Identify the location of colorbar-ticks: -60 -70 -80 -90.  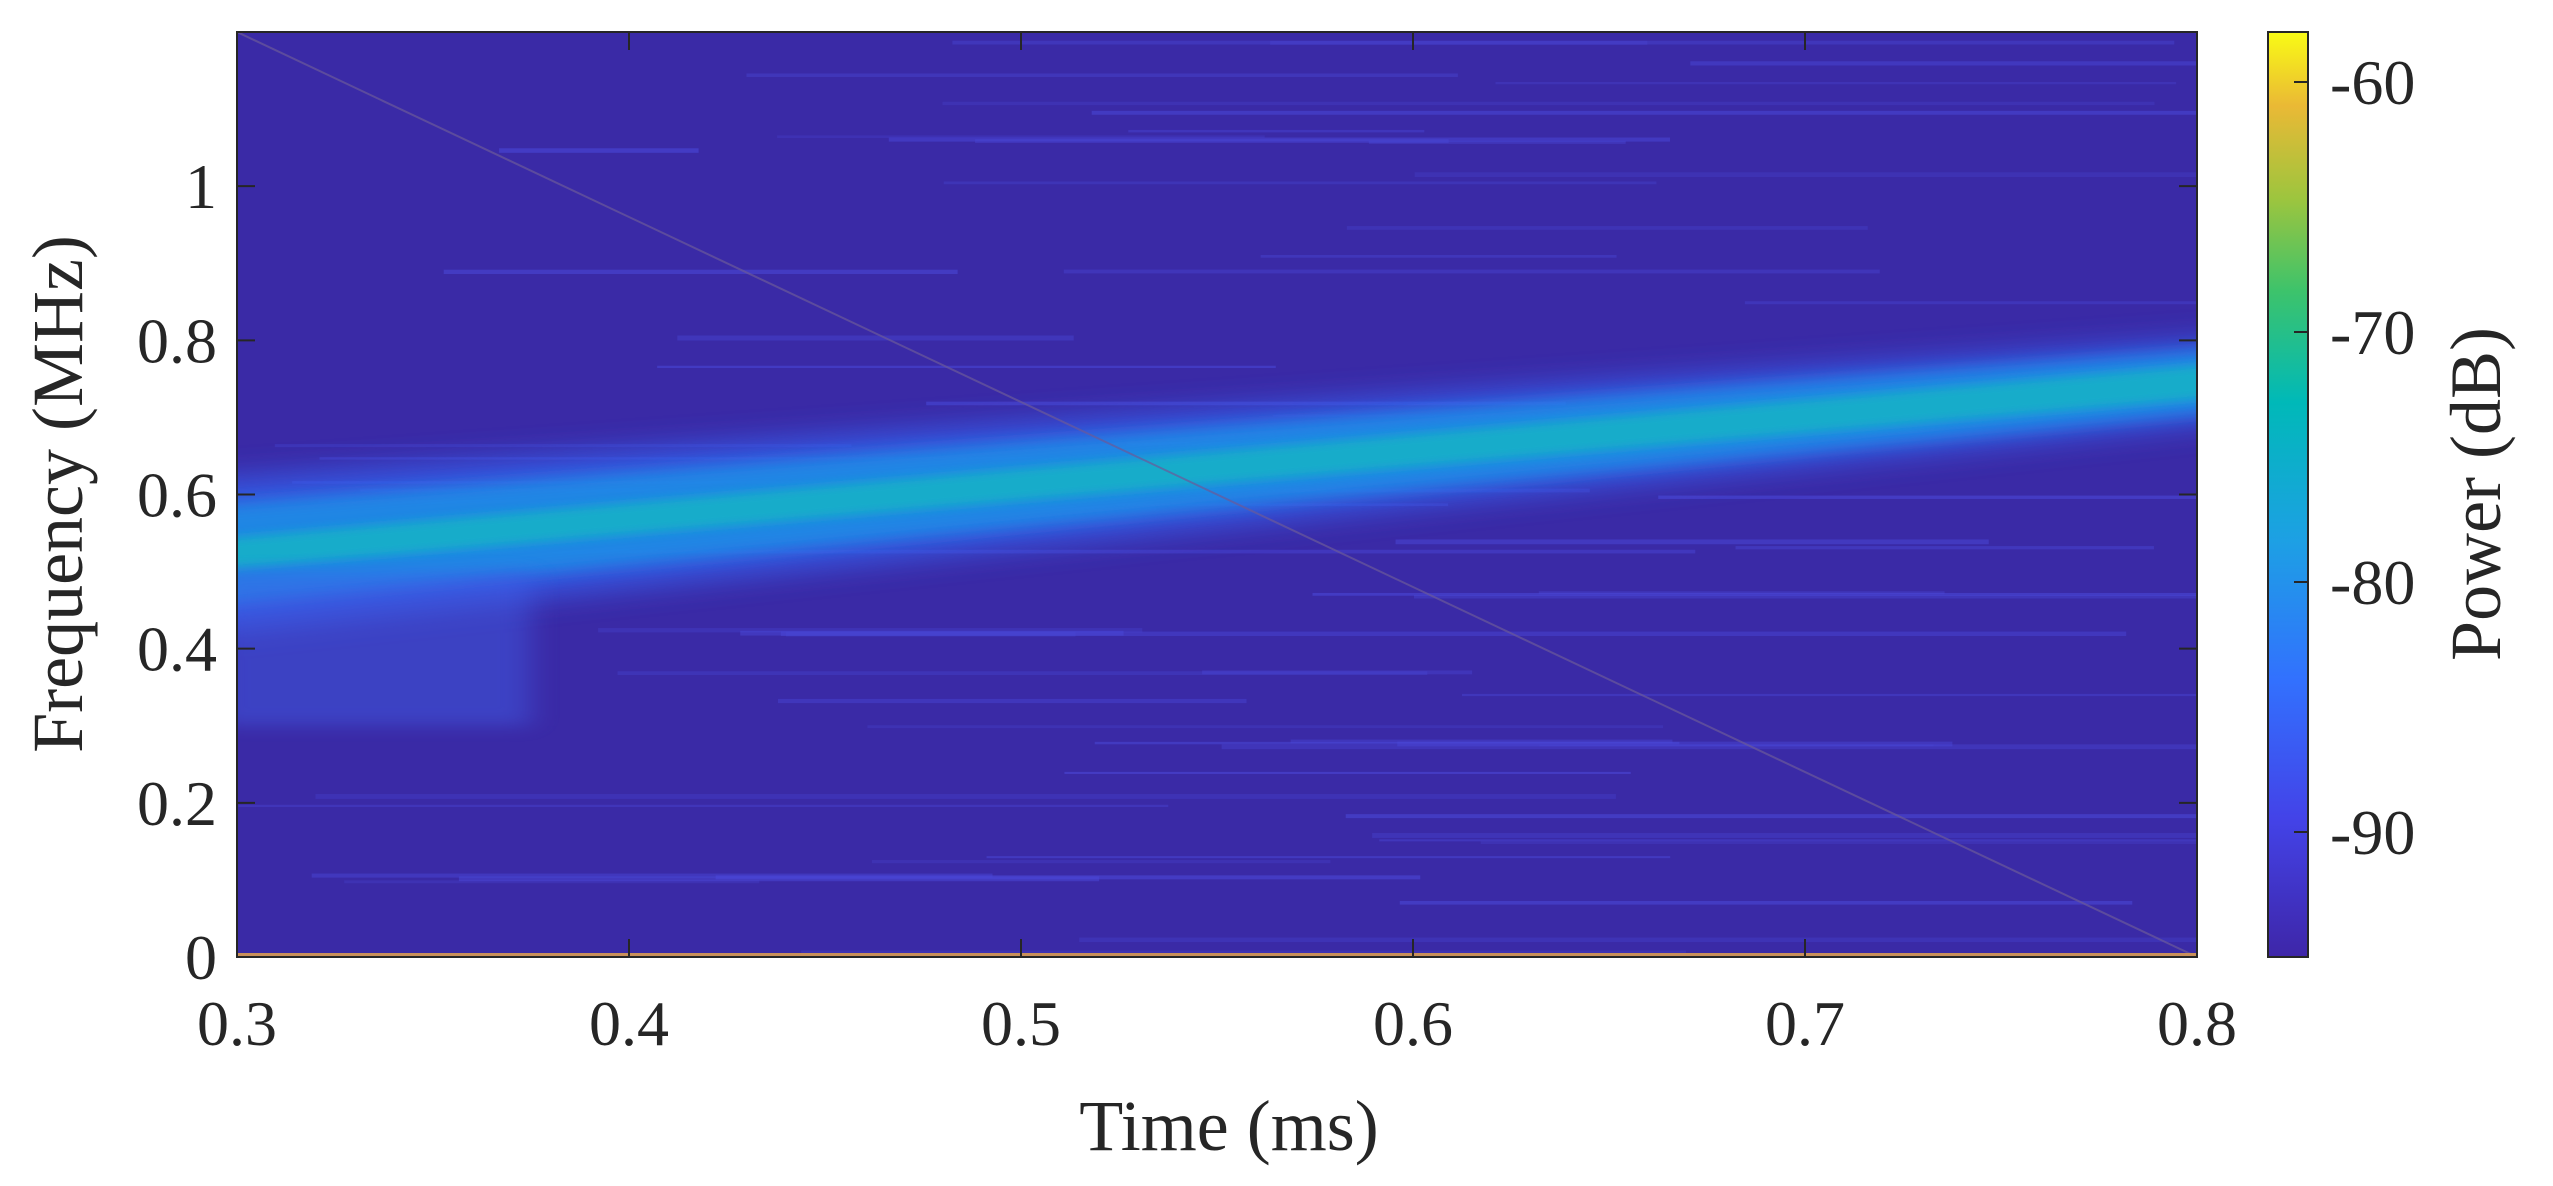
(2354, 457).